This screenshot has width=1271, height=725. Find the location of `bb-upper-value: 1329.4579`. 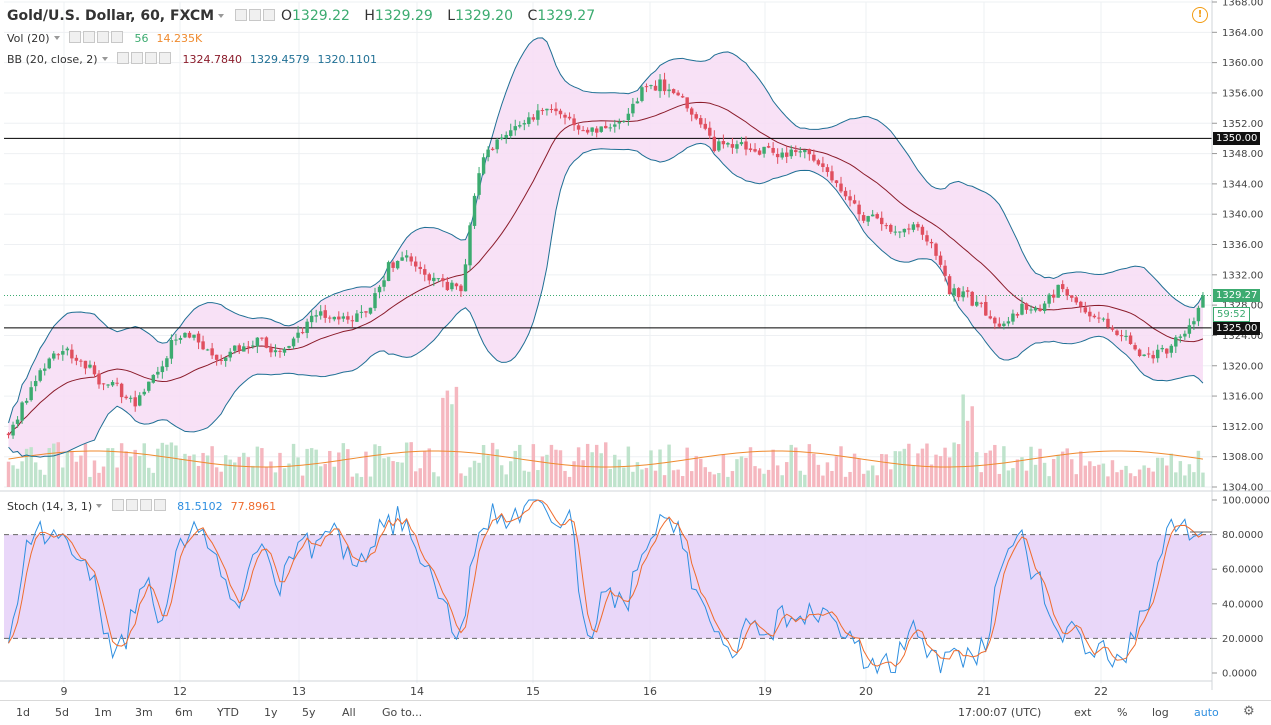

bb-upper-value: 1329.4579 is located at coordinates (280, 59).